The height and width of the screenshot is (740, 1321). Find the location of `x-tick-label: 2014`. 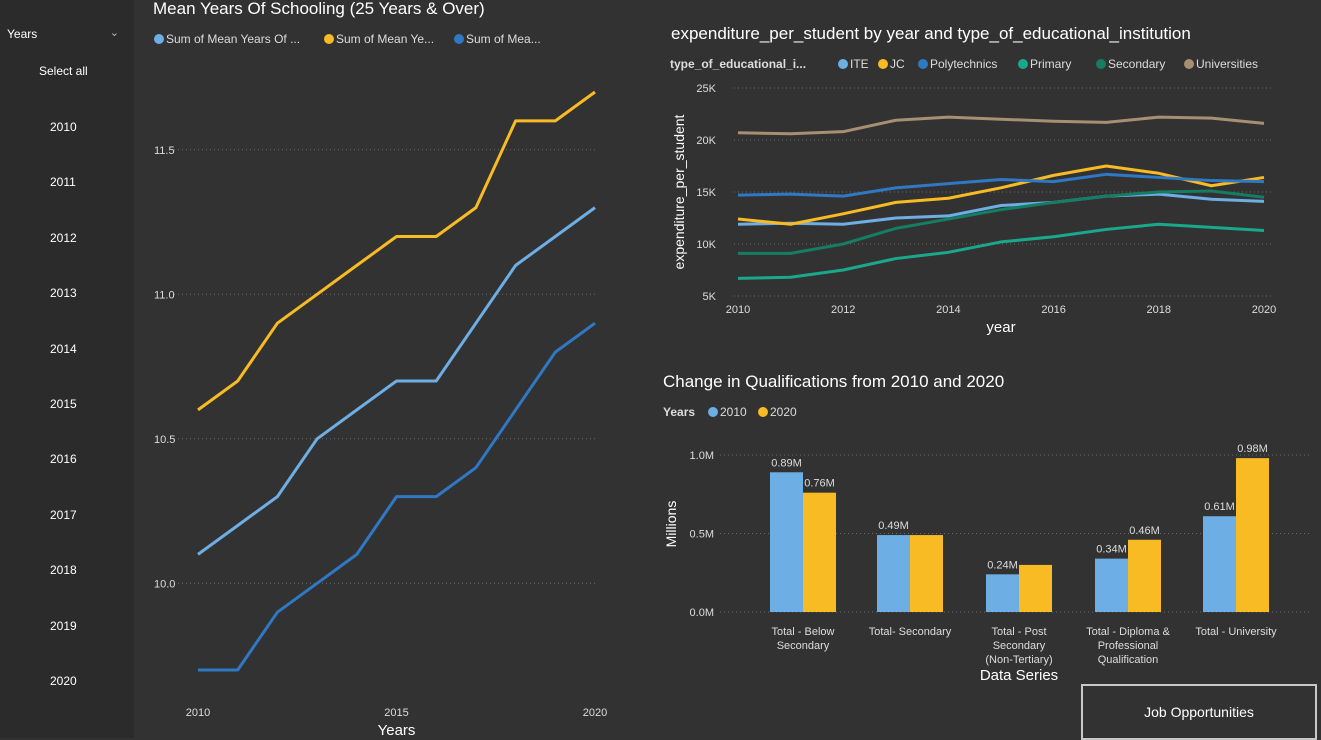

x-tick-label: 2014 is located at coordinates (948, 310).